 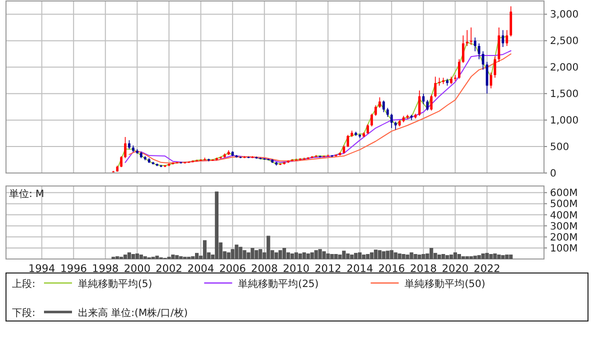 I want to click on x-tick-label: 2014, so click(x=360, y=269).